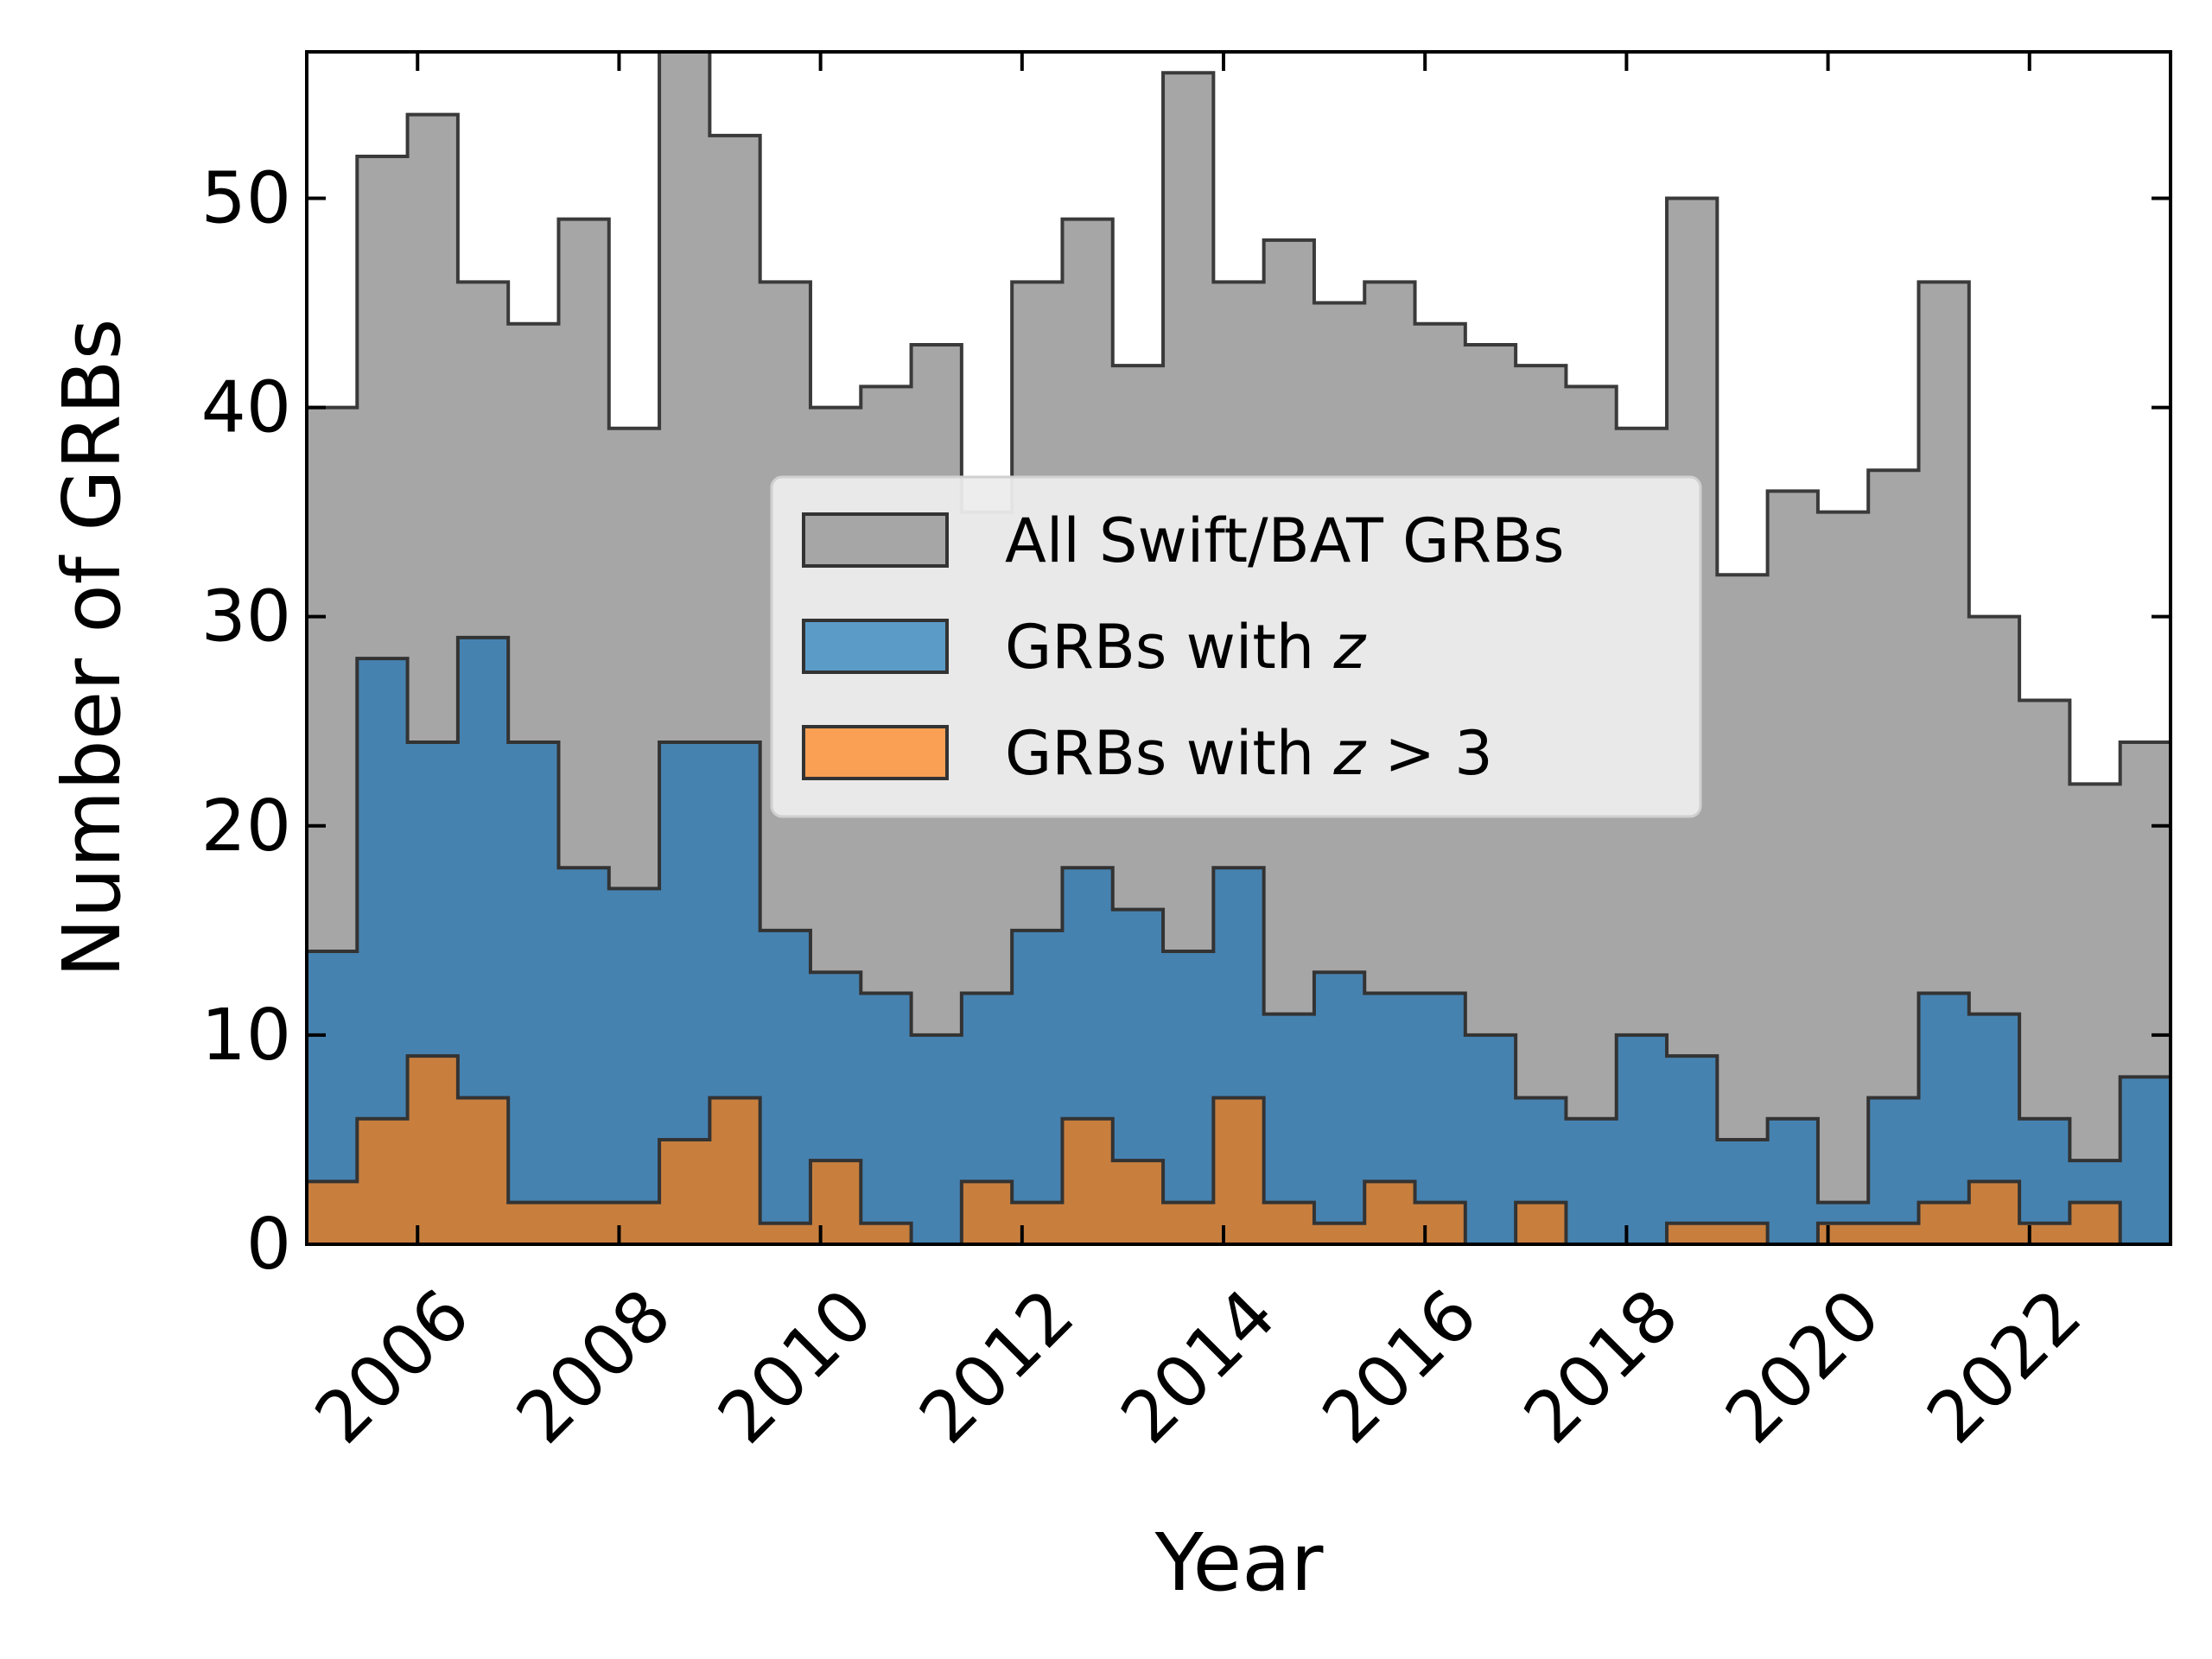  I want to click on y-tick-label: 20, so click(246, 826).